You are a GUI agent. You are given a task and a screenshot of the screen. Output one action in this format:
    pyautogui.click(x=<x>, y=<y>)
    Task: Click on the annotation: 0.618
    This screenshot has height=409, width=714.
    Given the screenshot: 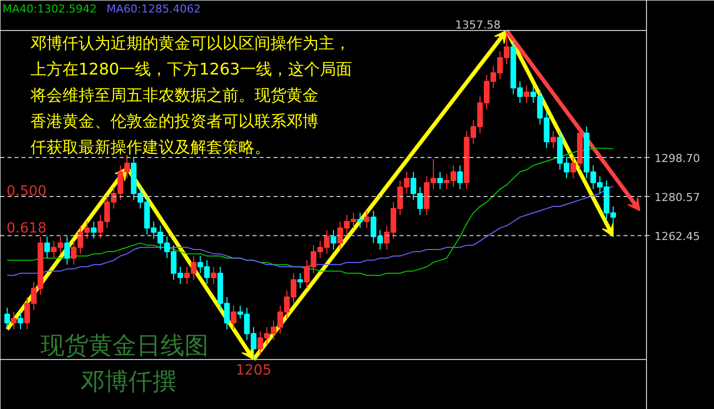 What is the action you would take?
    pyautogui.click(x=26, y=228)
    